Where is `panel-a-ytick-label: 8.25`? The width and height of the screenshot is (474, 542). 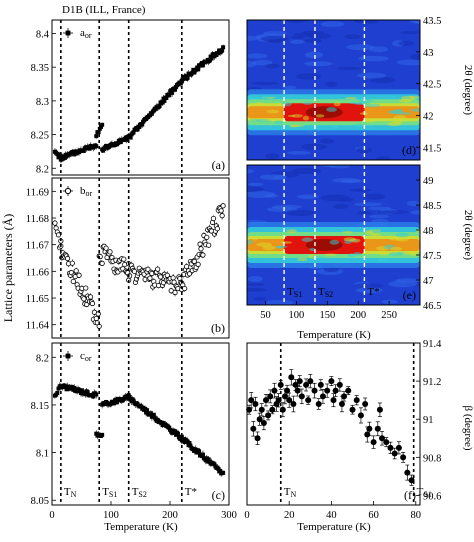
panel-a-ytick-label: 8.25 is located at coordinates (40, 136).